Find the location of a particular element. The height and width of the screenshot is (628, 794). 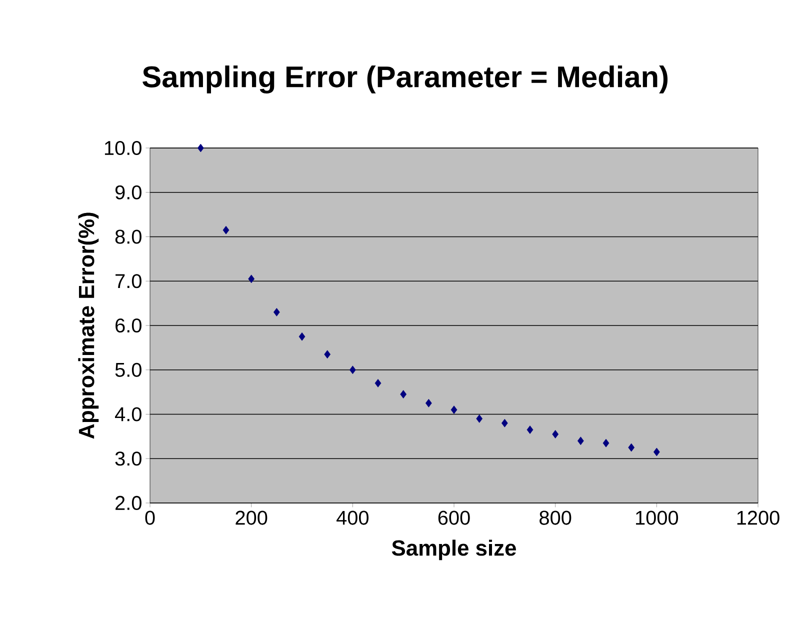

x-tick-label: 200 is located at coordinates (252, 517).